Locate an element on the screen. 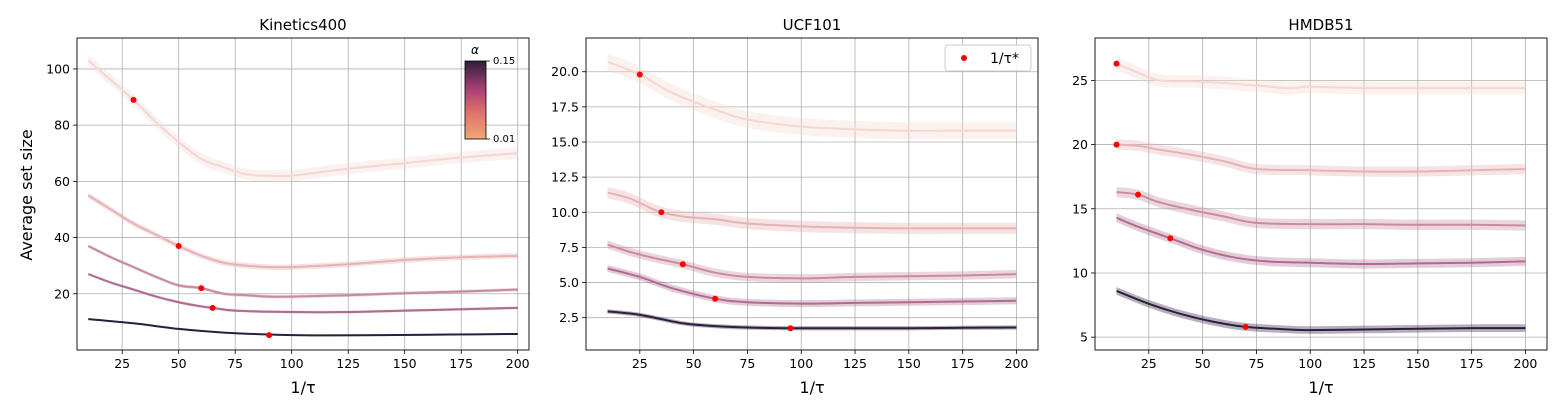 This screenshot has width=1561, height=416. shared-y-axis-label: Average set size is located at coordinates (26, 194).